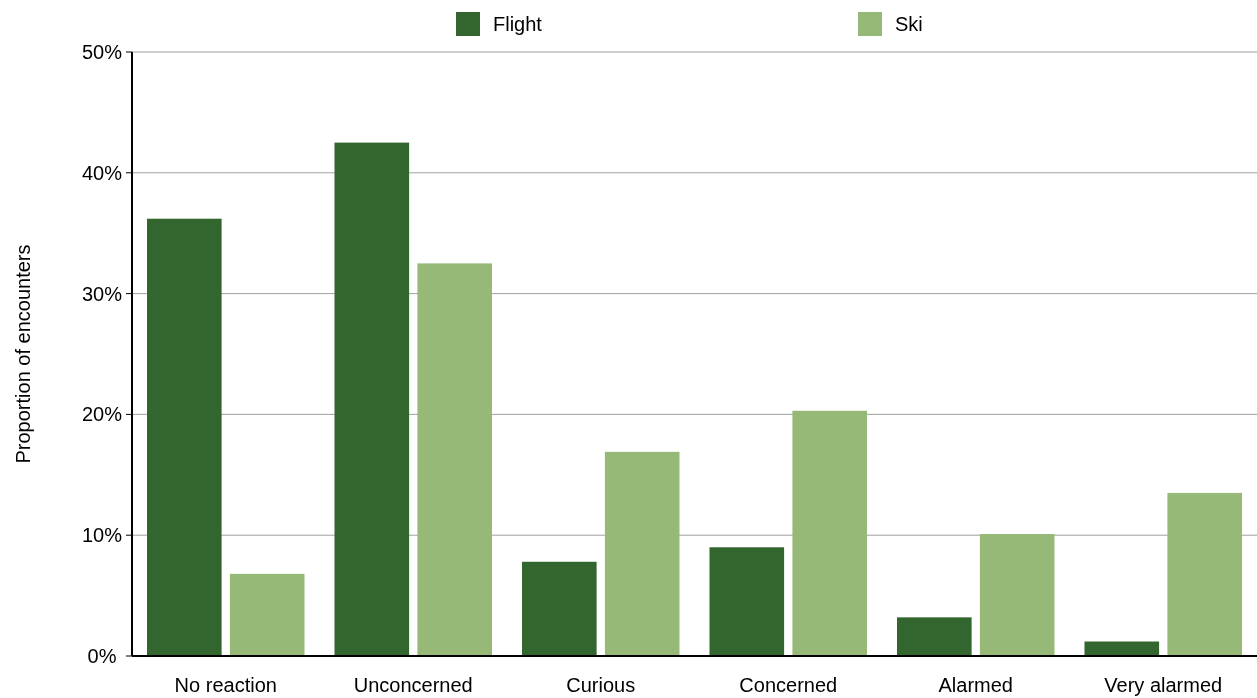  What do you see at coordinates (975, 685) in the screenshot?
I see `x-tick-label: Alarmed` at bounding box center [975, 685].